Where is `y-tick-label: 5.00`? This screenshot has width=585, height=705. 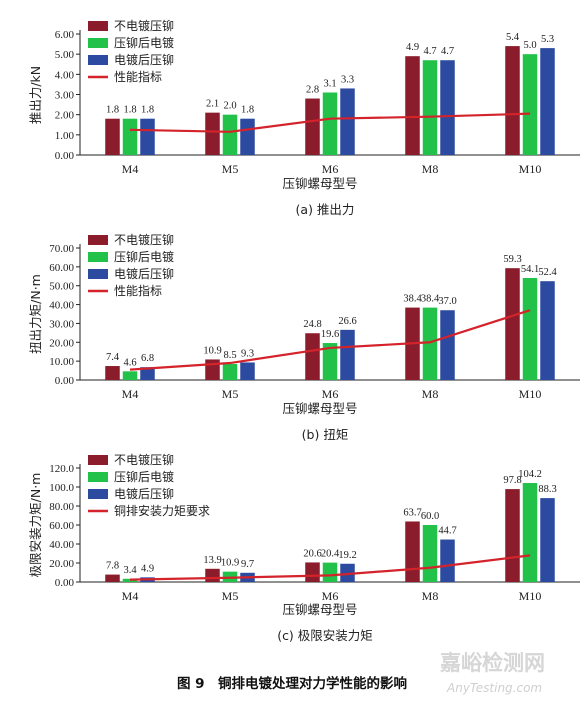 y-tick-label: 5.00 is located at coordinates (65, 55).